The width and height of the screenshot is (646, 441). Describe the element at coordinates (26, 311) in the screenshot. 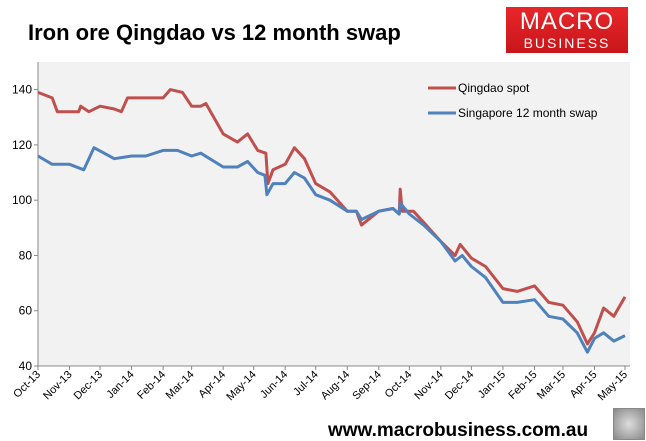

I see `y-tick-label: 60` at that location.